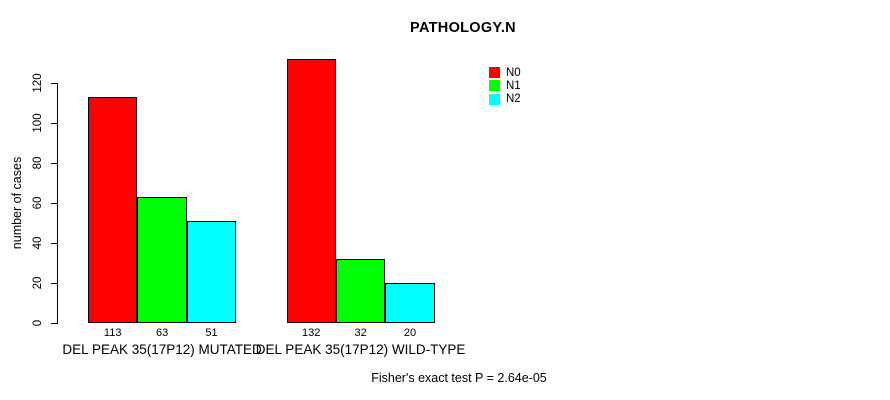 The width and height of the screenshot is (890, 400). I want to click on y-tick-label: 60, so click(38, 203).